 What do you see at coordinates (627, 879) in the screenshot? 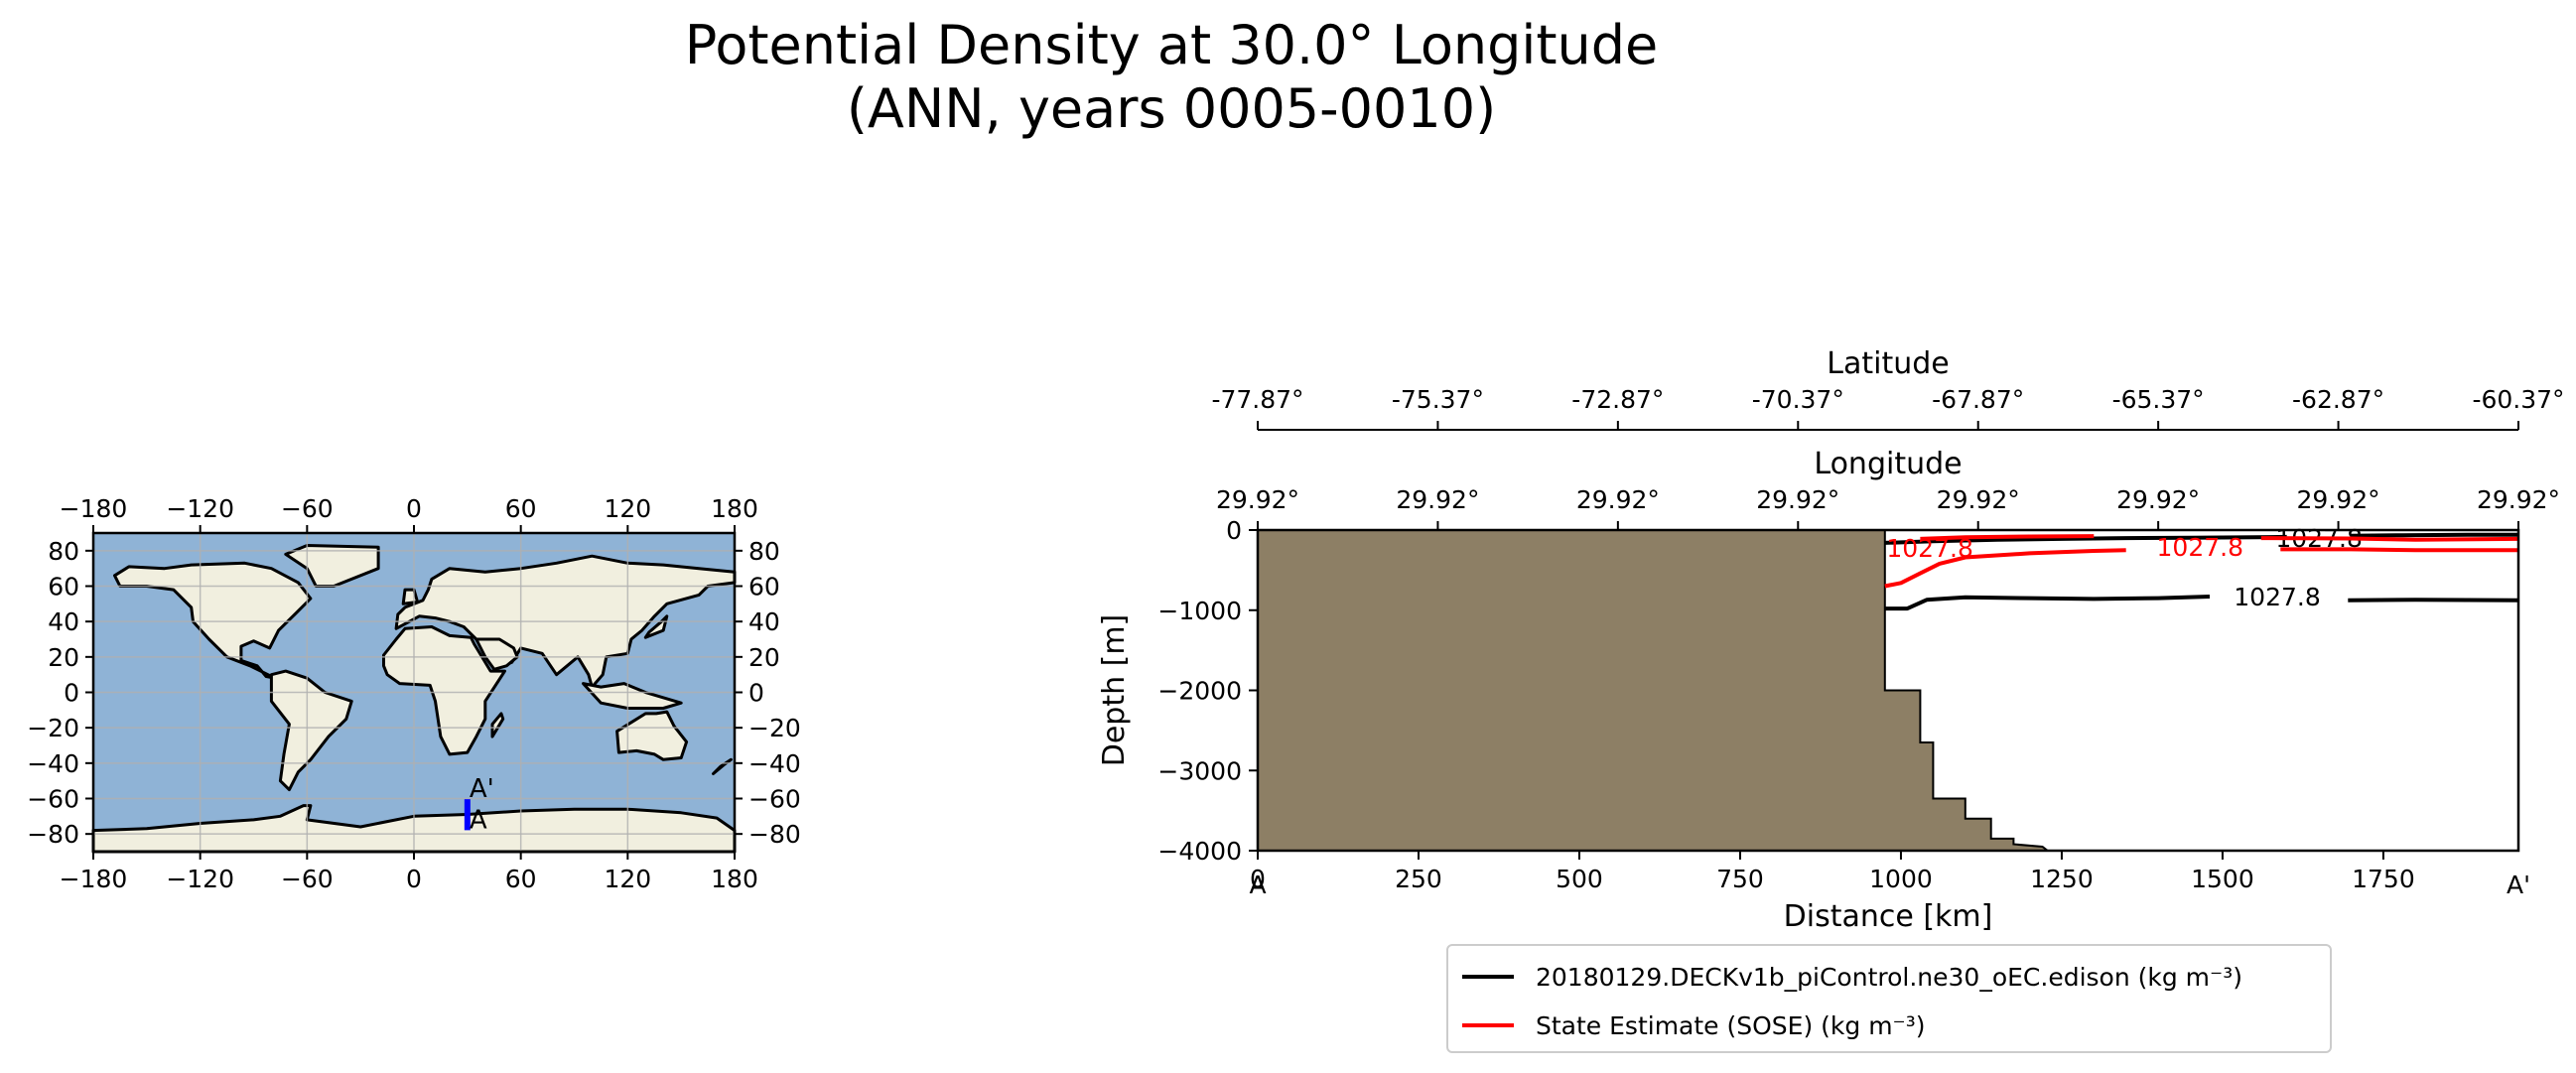
I see `map-xtick-label-bottom: 120` at bounding box center [627, 879].